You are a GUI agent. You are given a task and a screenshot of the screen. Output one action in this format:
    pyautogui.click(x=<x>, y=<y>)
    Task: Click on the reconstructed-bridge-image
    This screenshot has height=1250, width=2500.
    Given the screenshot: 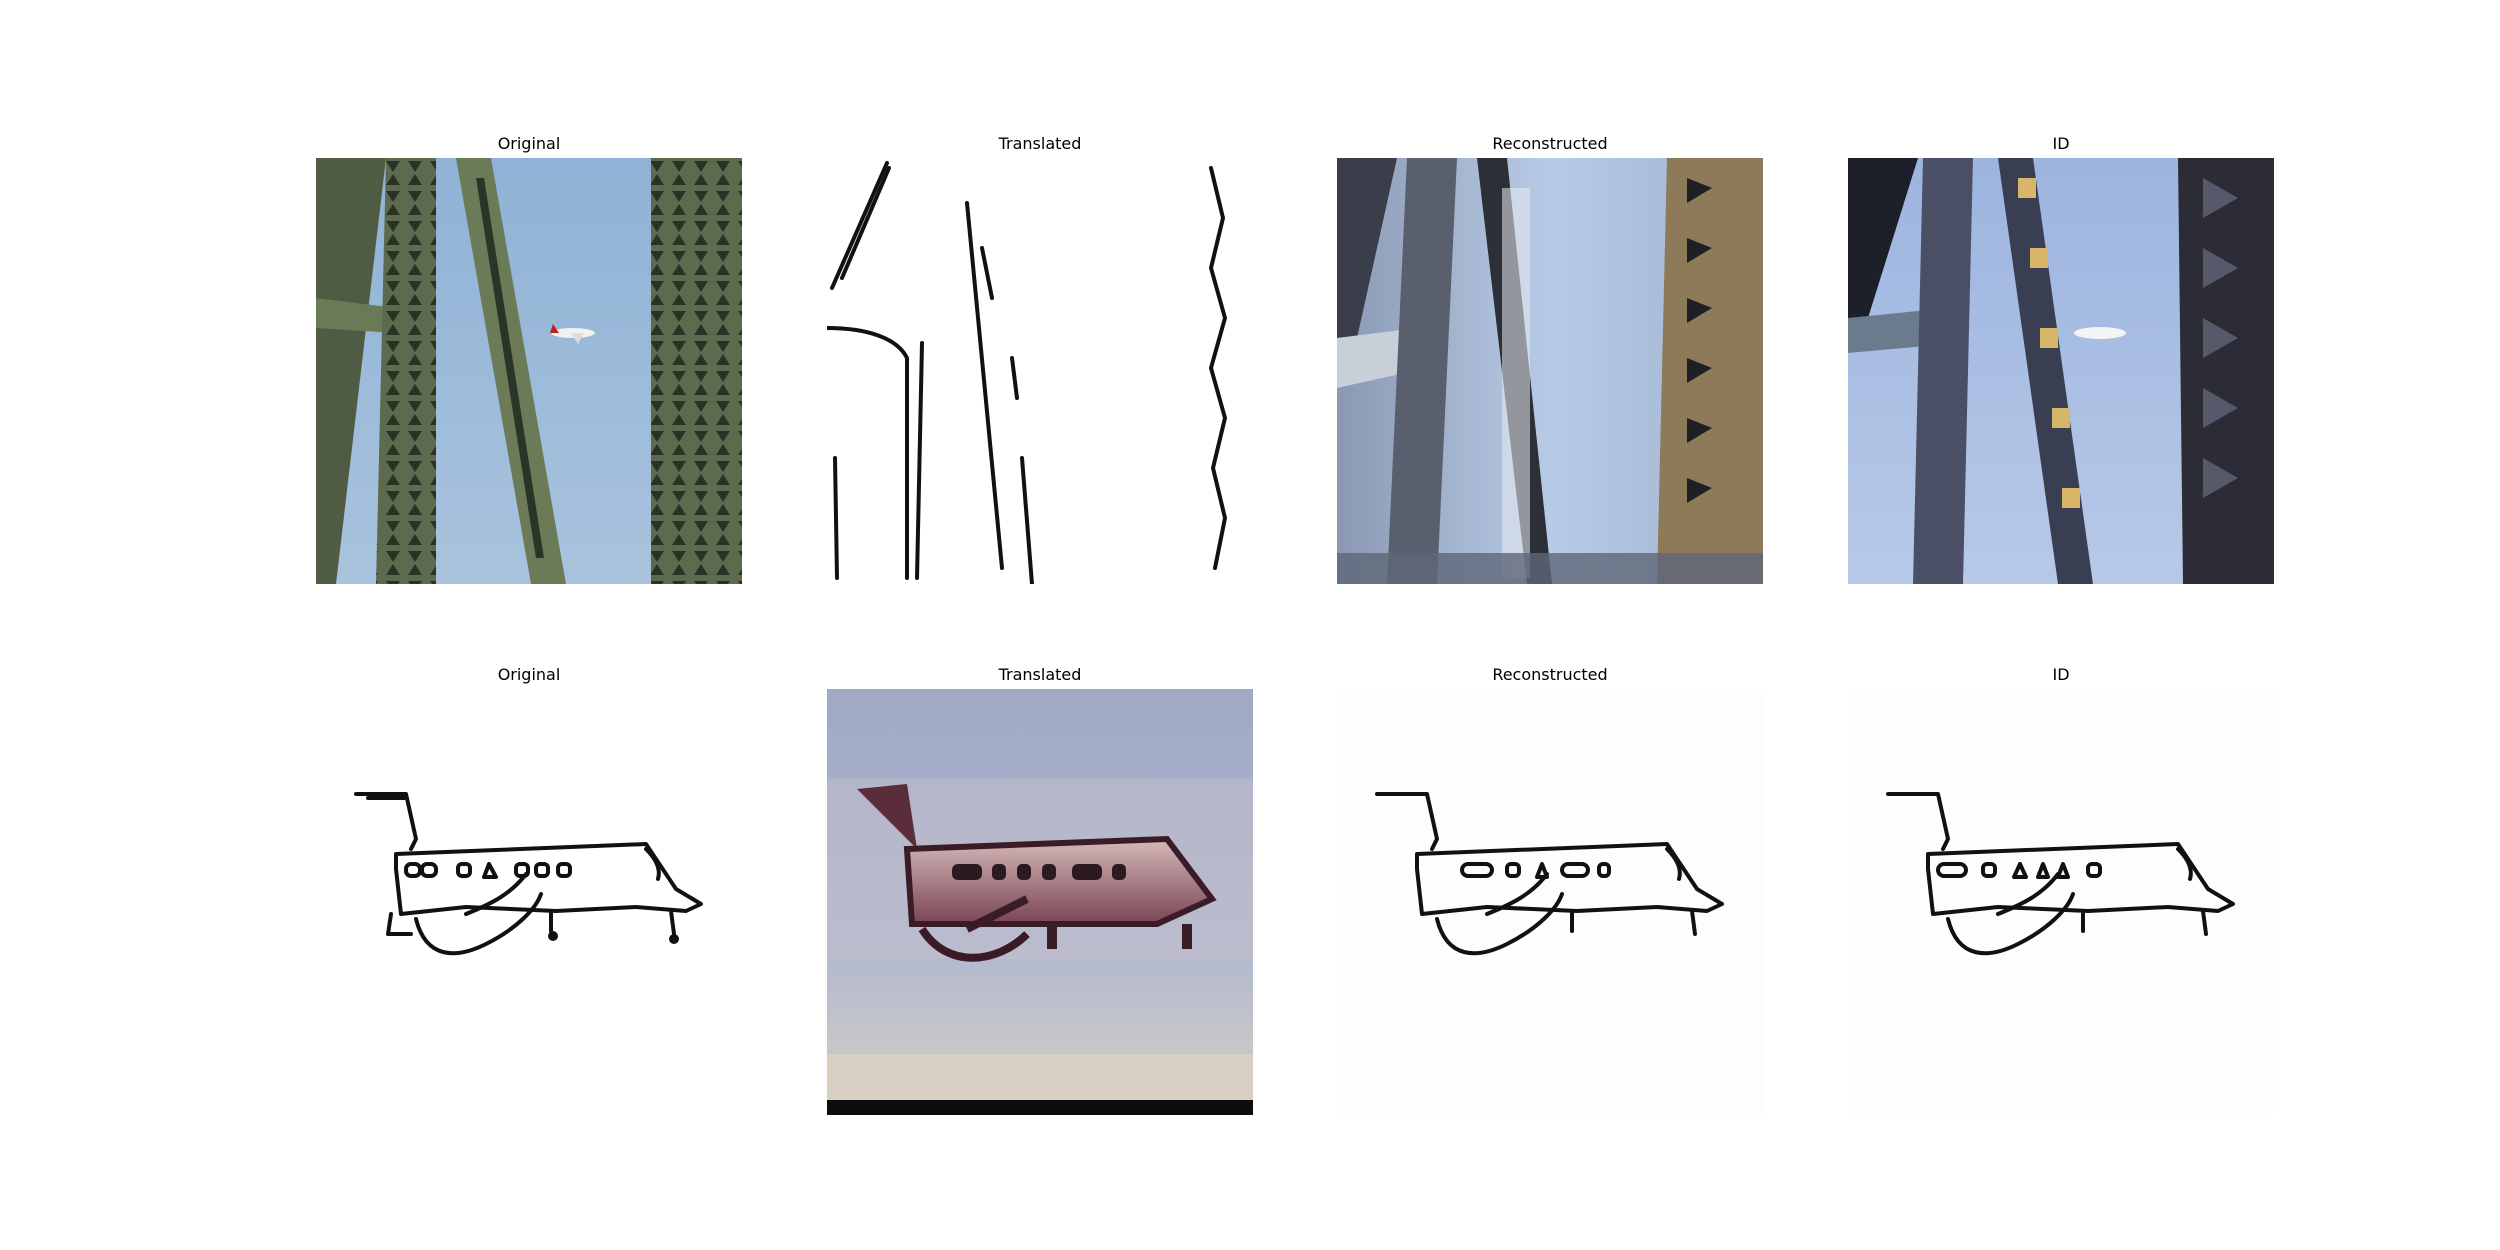 What is the action you would take?
    pyautogui.click(x=1550, y=371)
    